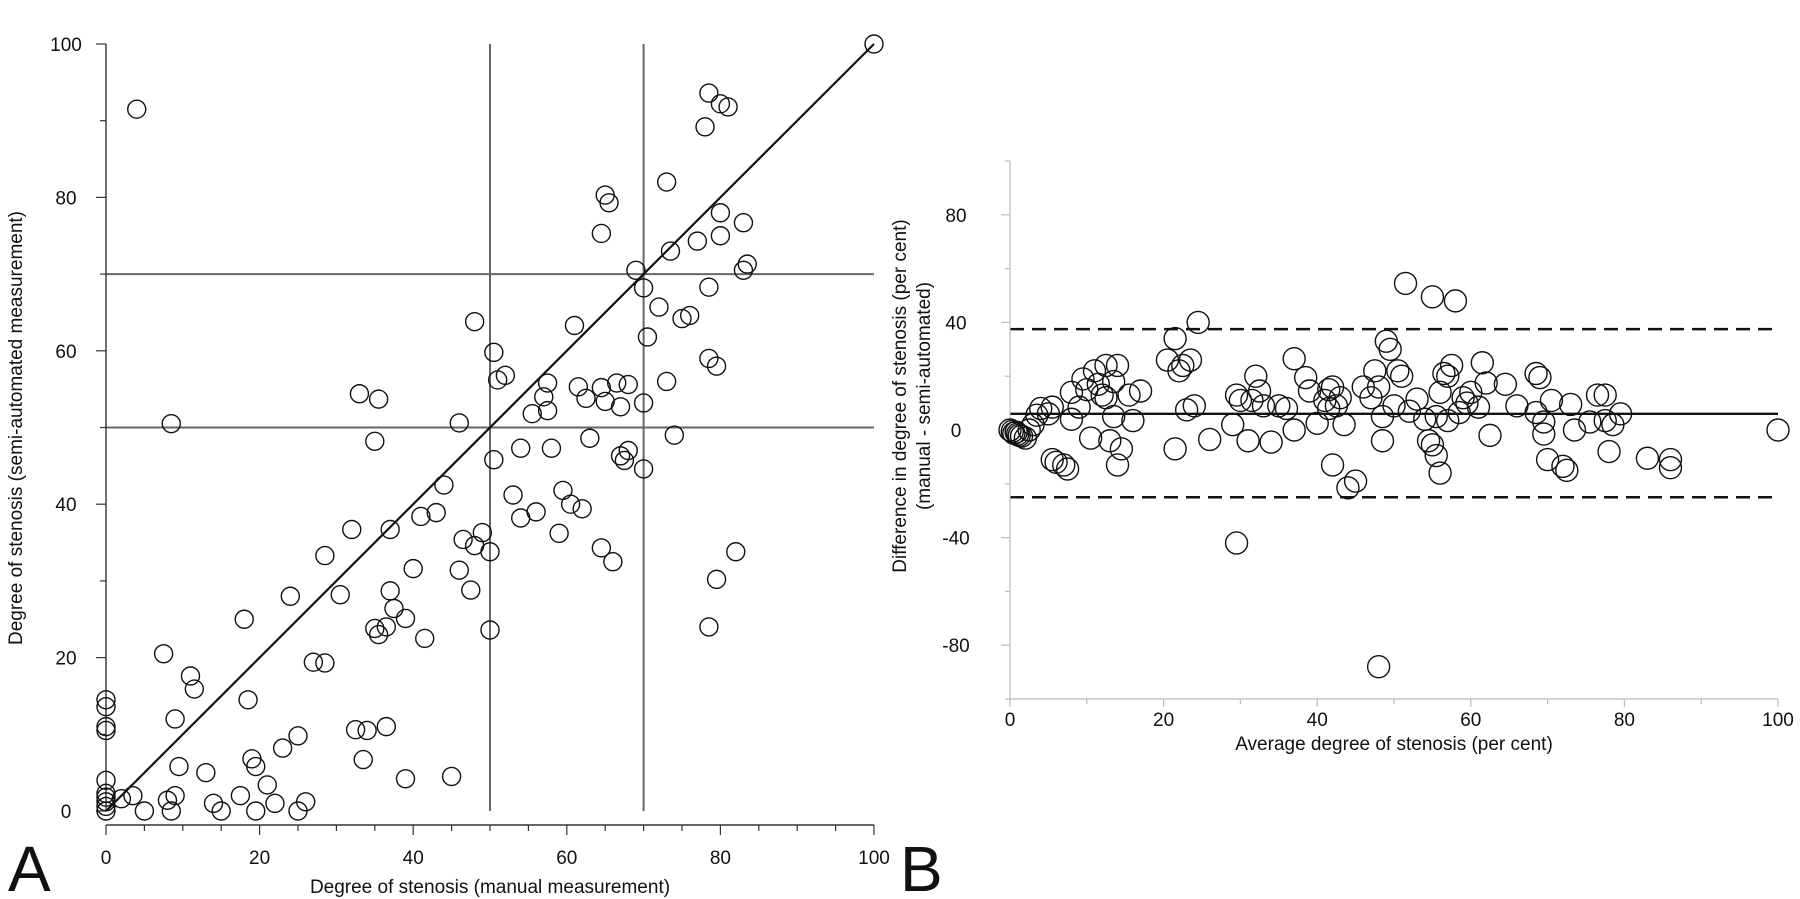 The image size is (1800, 899). Describe the element at coordinates (1163, 720) in the screenshot. I see `x-tick-label: 20` at that location.